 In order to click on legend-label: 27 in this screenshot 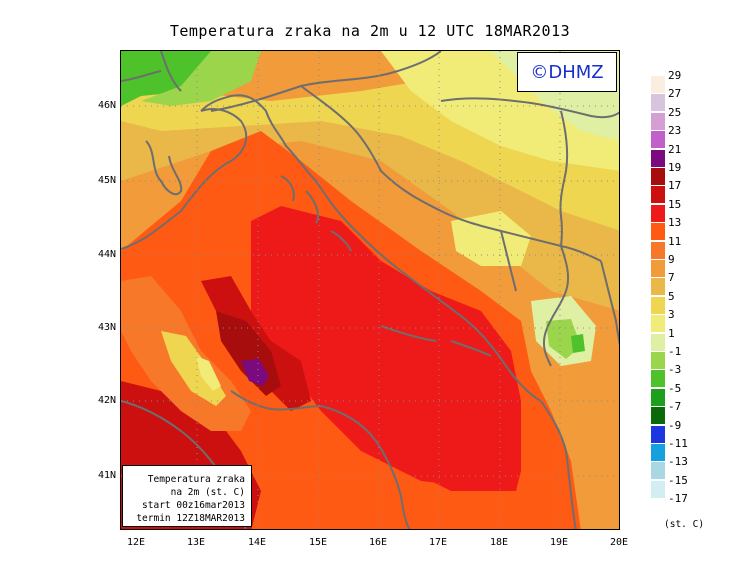, I will do `click(675, 94)`.